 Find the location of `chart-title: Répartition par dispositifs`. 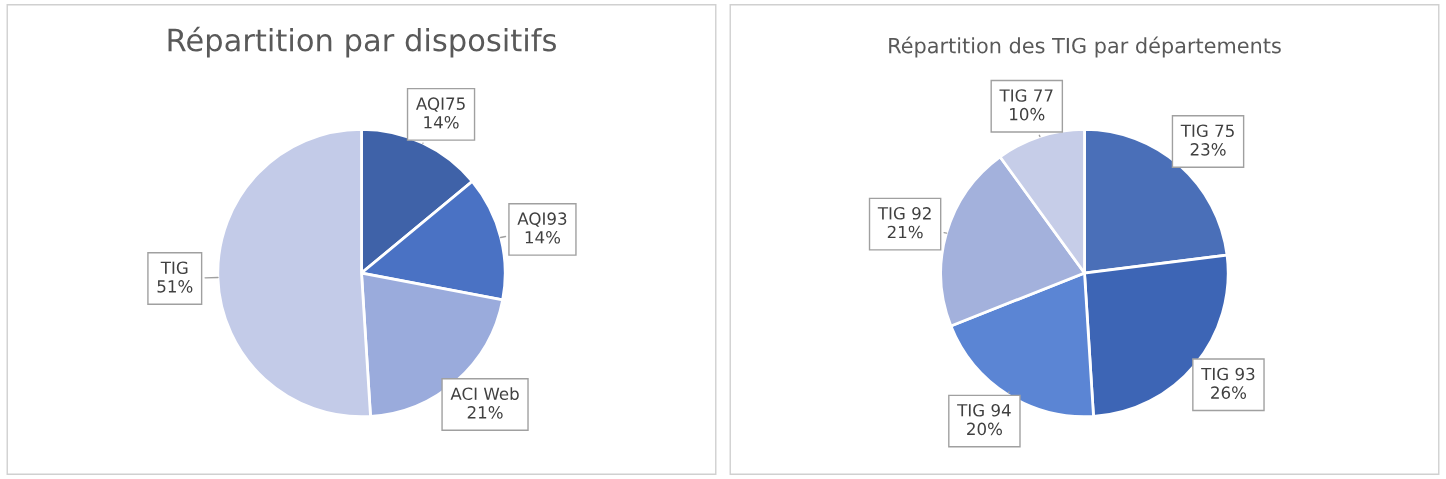

chart-title: Répartition par dispositifs is located at coordinates (362, 42).